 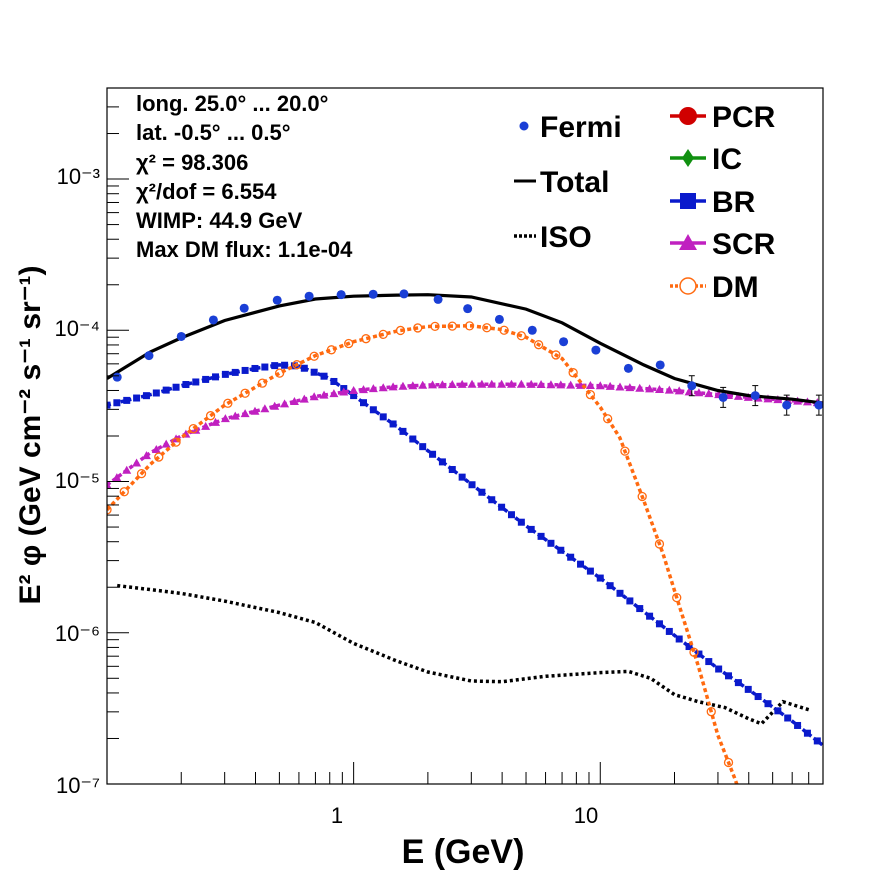 What do you see at coordinates (78, 176) in the screenshot?
I see `y-tick-label: 10⁻³` at bounding box center [78, 176].